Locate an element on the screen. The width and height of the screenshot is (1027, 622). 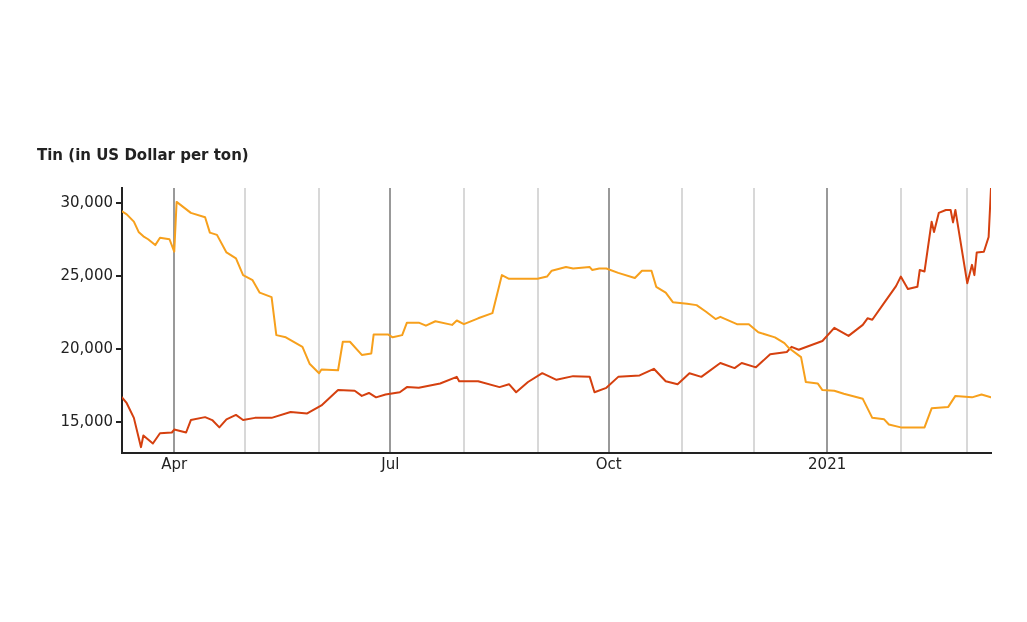
chart-title: Tin (in US Dollar per ton) is located at coordinates (143, 155).